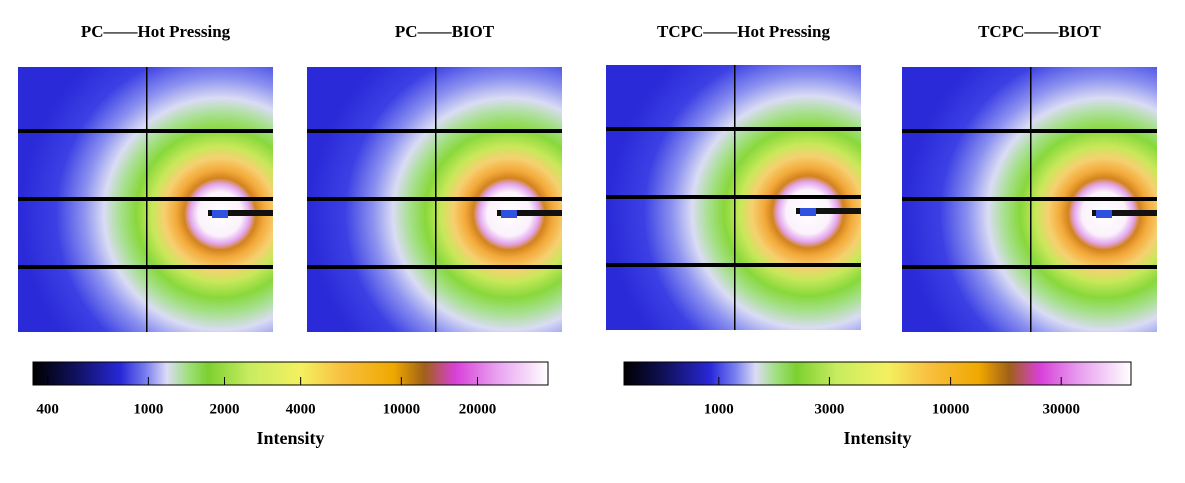 This screenshot has height=483, width=1185. What do you see at coordinates (301, 409) in the screenshot?
I see `tick-label: 4000` at bounding box center [301, 409].